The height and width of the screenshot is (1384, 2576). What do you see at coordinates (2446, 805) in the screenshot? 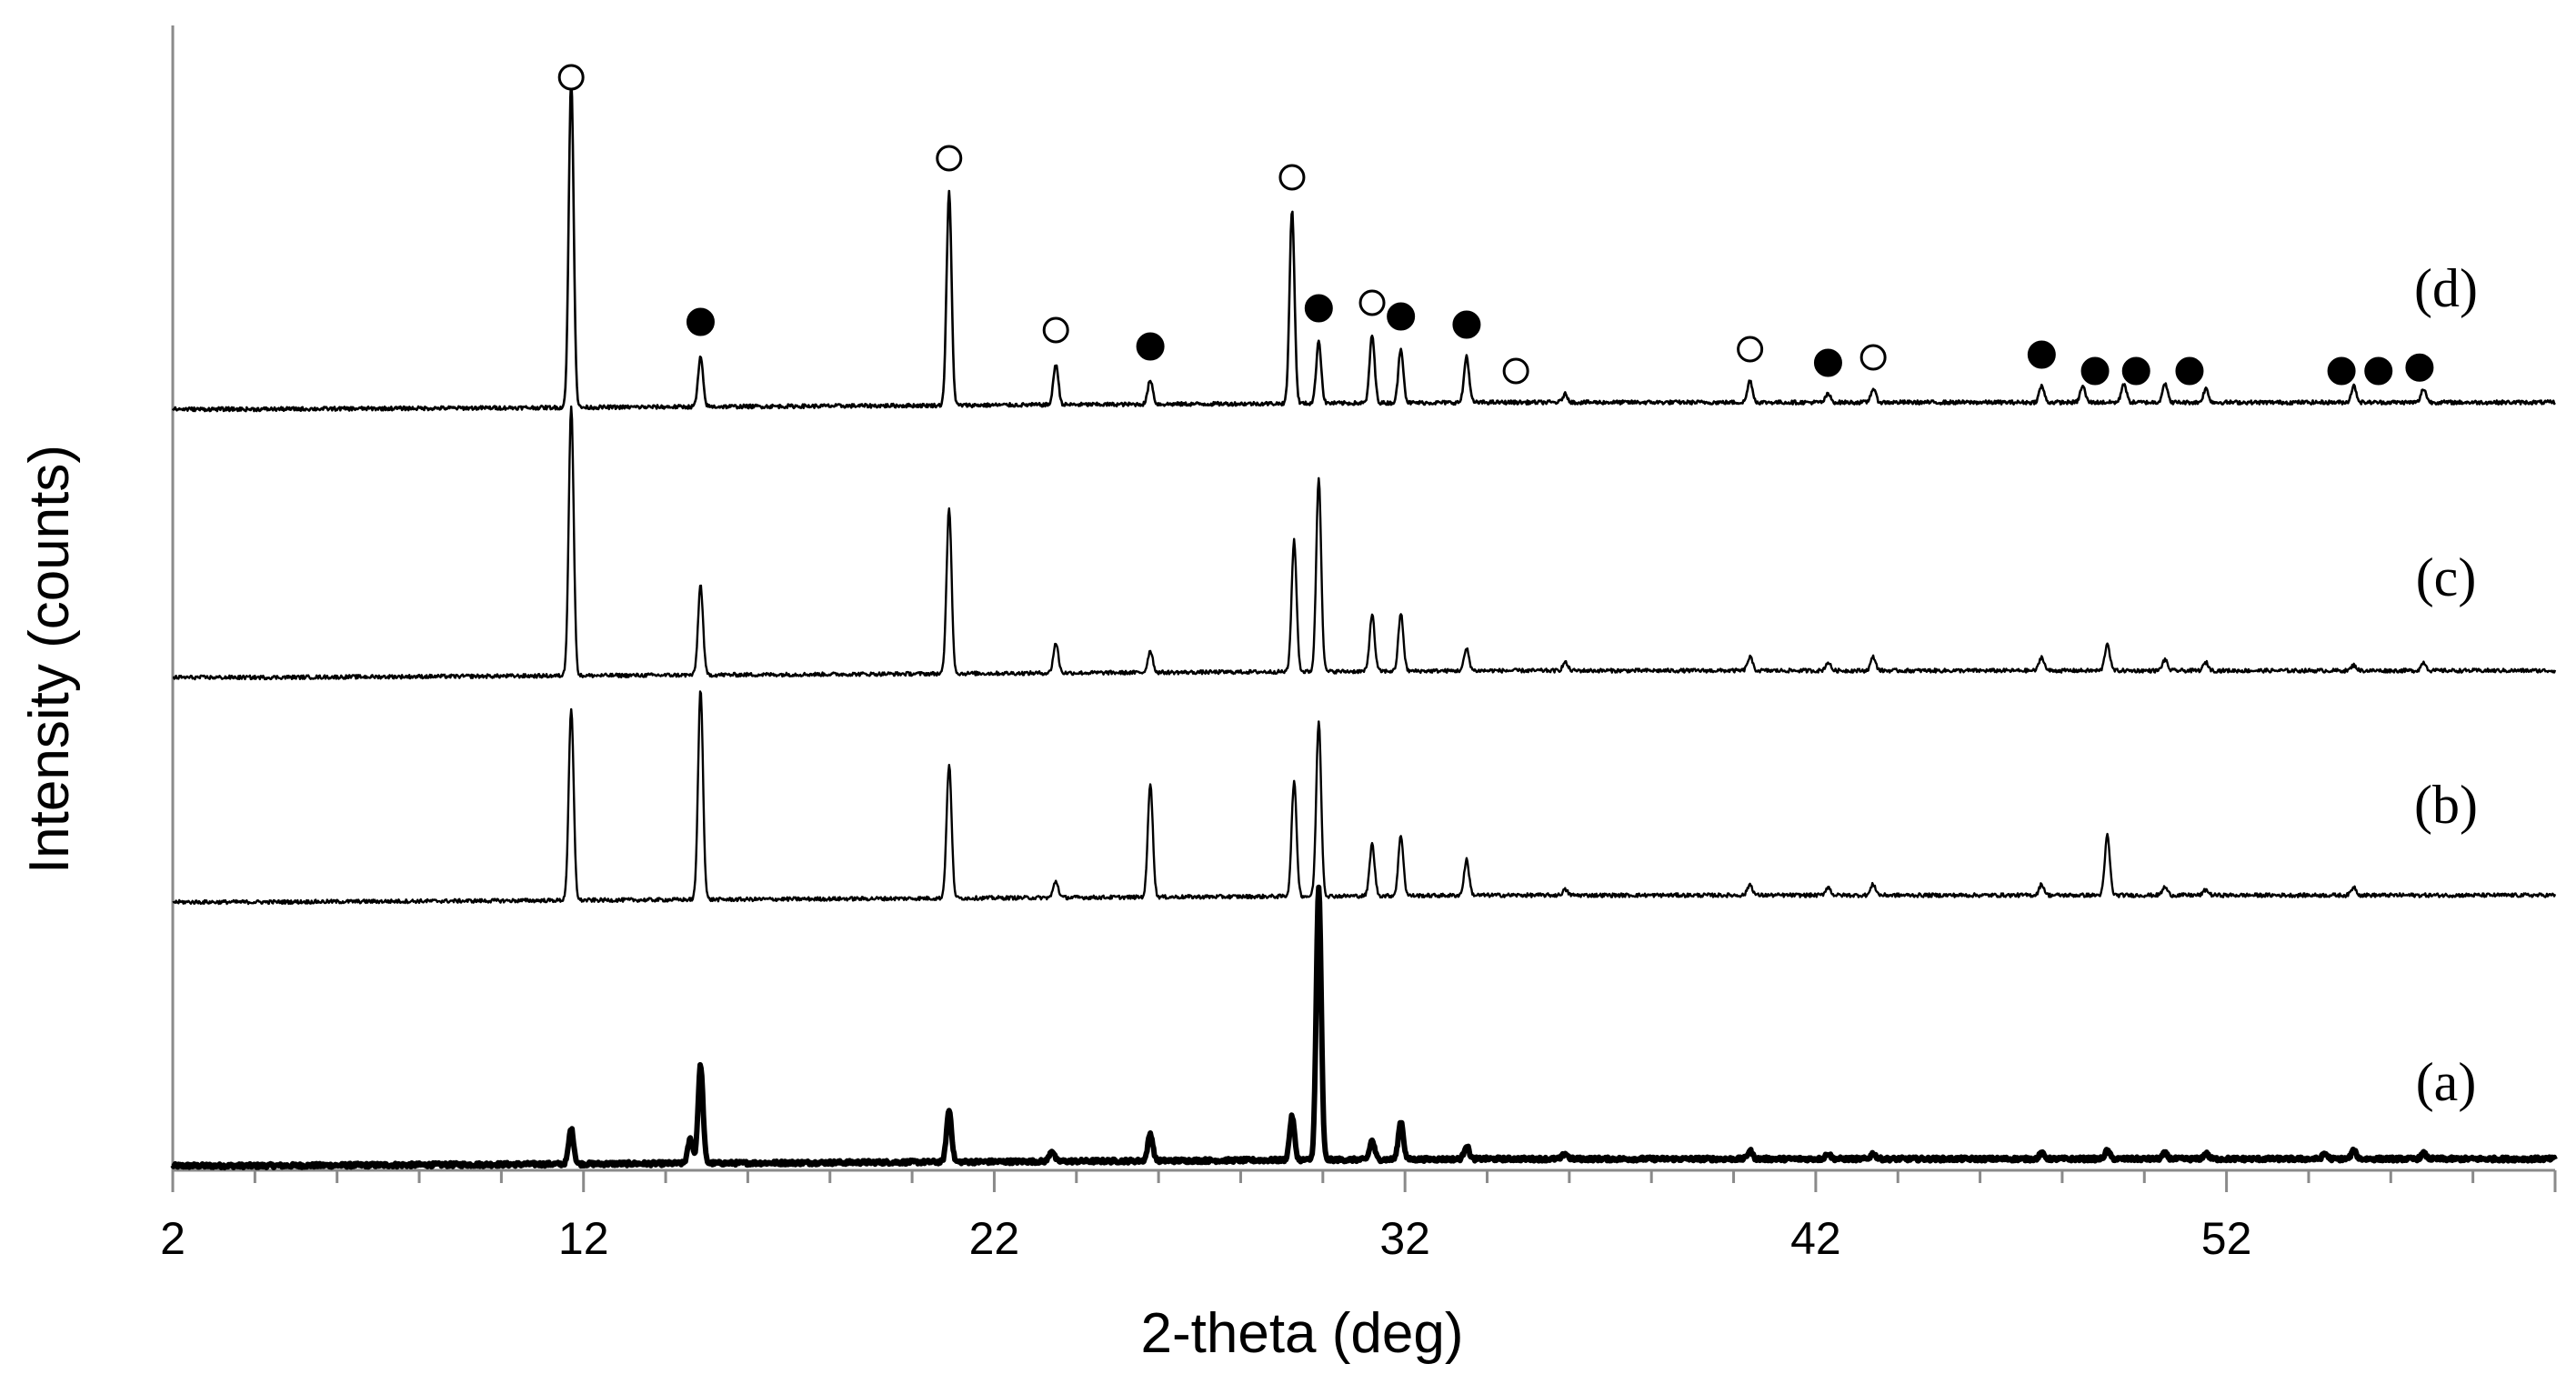
I see `series-label-b: (b)` at bounding box center [2446, 805].